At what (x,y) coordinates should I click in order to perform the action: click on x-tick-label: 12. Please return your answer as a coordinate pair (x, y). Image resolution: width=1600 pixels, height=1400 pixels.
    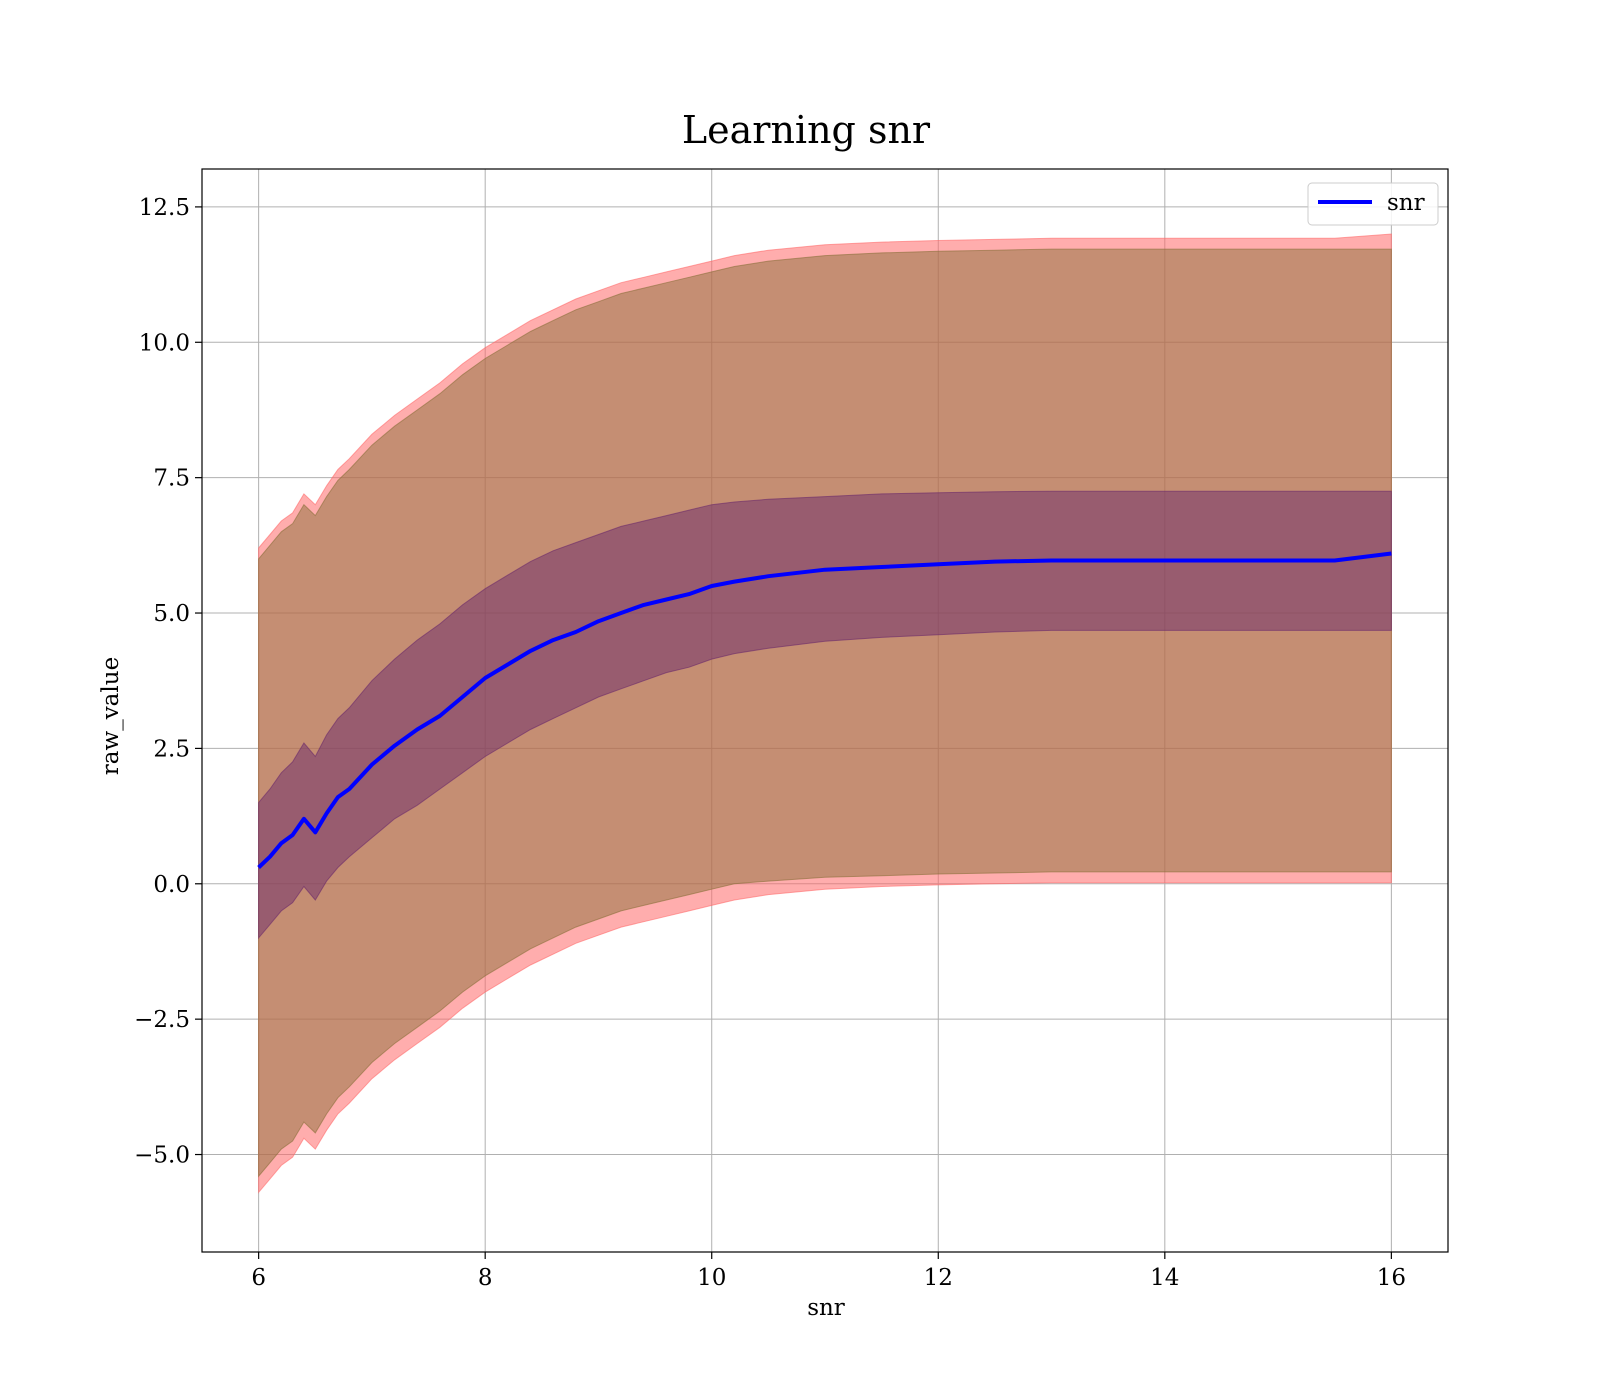
    Looking at the image, I should click on (938, 1278).